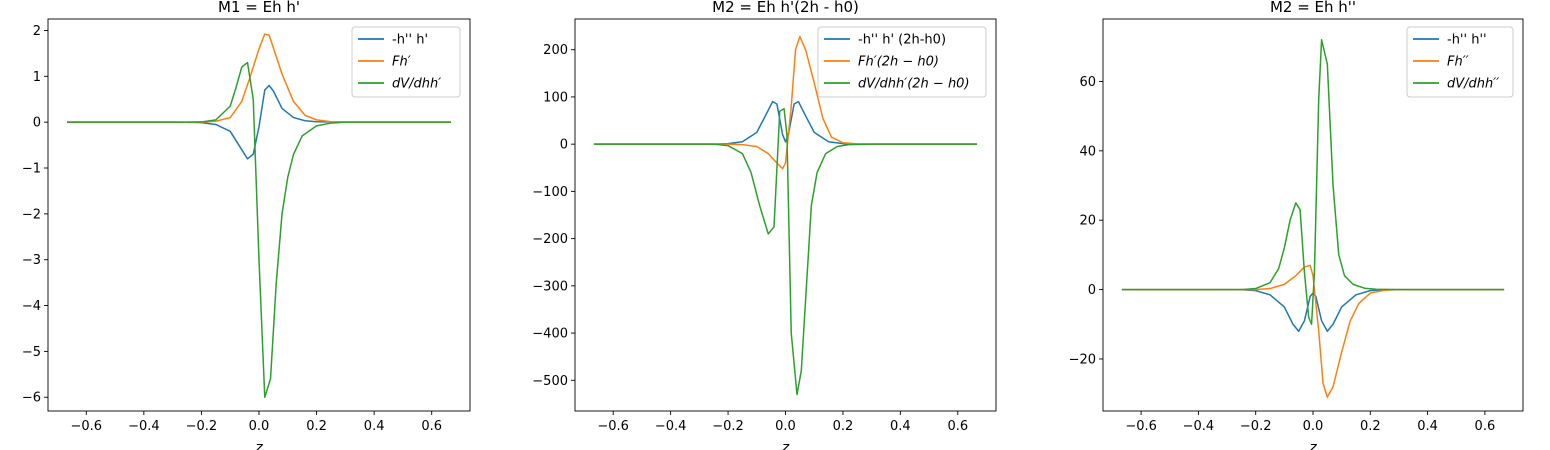  What do you see at coordinates (37, 31) in the screenshot?
I see `y-tick-label: 2` at bounding box center [37, 31].